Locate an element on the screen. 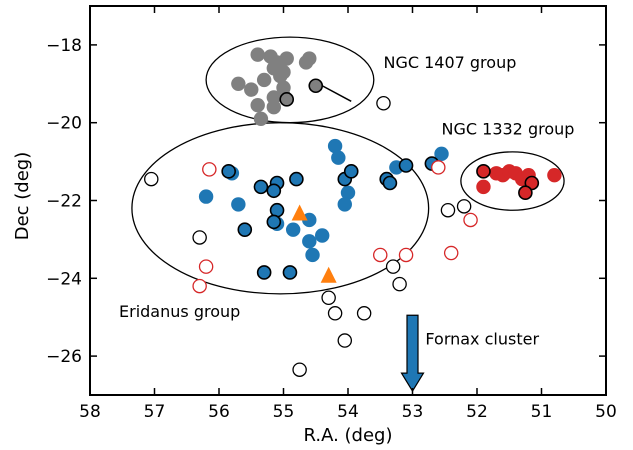  annotation-4: Fornax cluster is located at coordinates (482, 338).